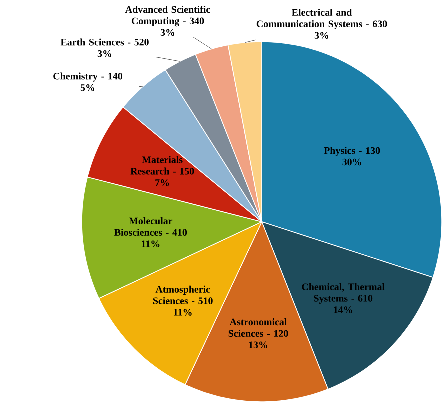  What do you see at coordinates (352, 162) in the screenshot?
I see `data-label: 30%` at bounding box center [352, 162].